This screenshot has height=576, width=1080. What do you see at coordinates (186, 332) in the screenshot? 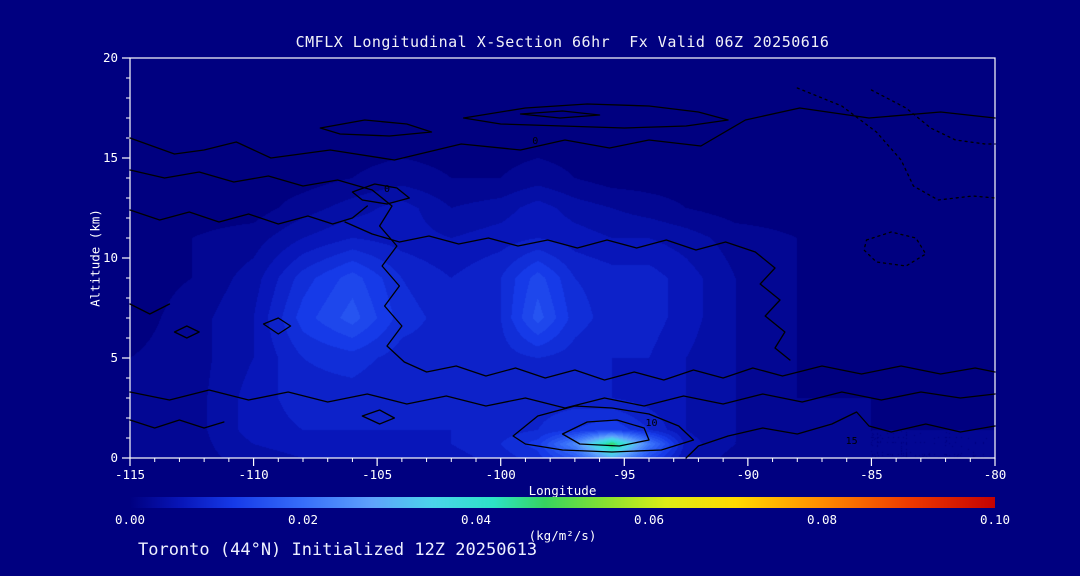
I see `contour-line-c11` at bounding box center [186, 332].